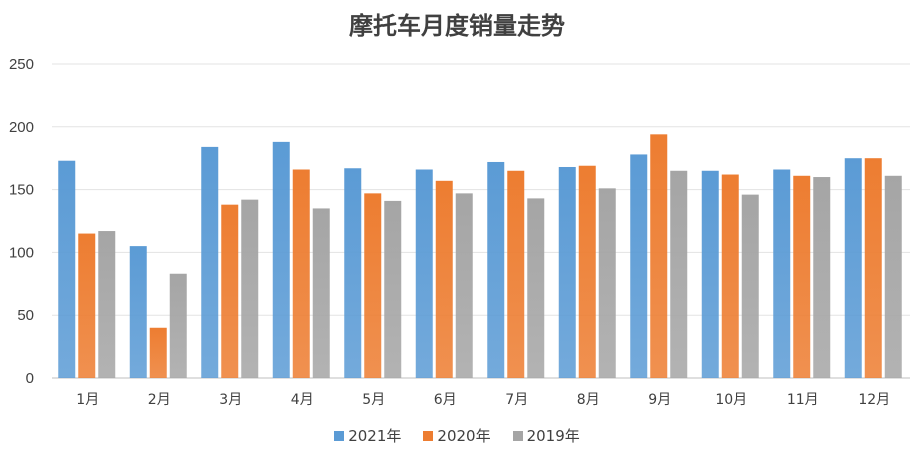  Describe the element at coordinates (138, 312) in the screenshot. I see `bar-2021年-2月` at that location.